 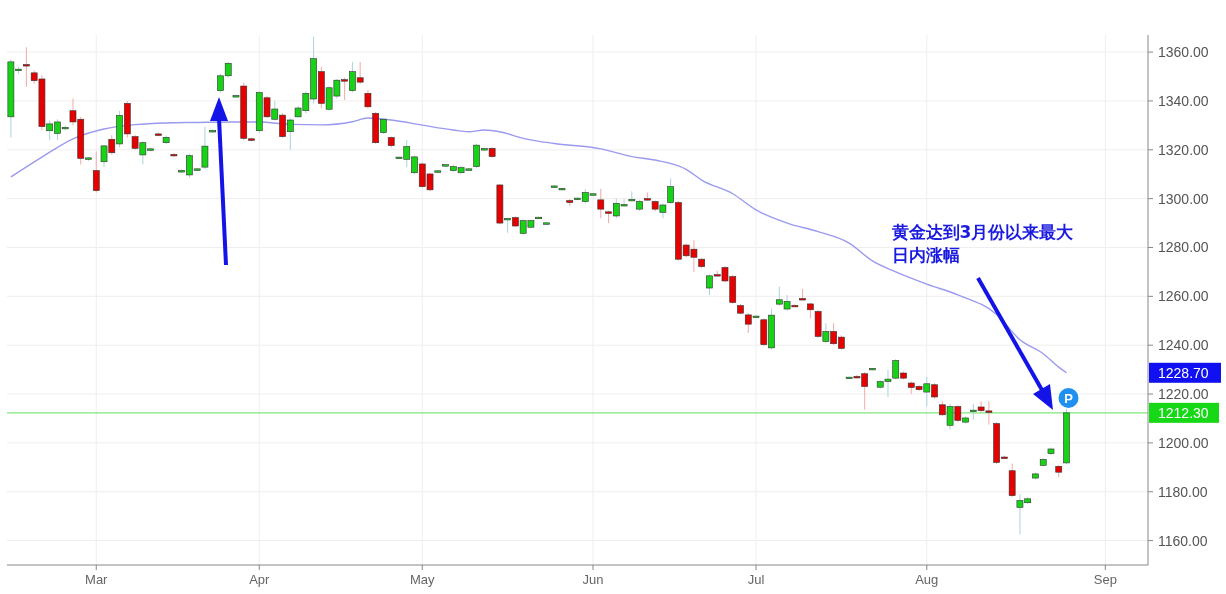 What do you see at coordinates (1183, 198) in the screenshot?
I see `y-tick-label: 1300.00` at bounding box center [1183, 198].